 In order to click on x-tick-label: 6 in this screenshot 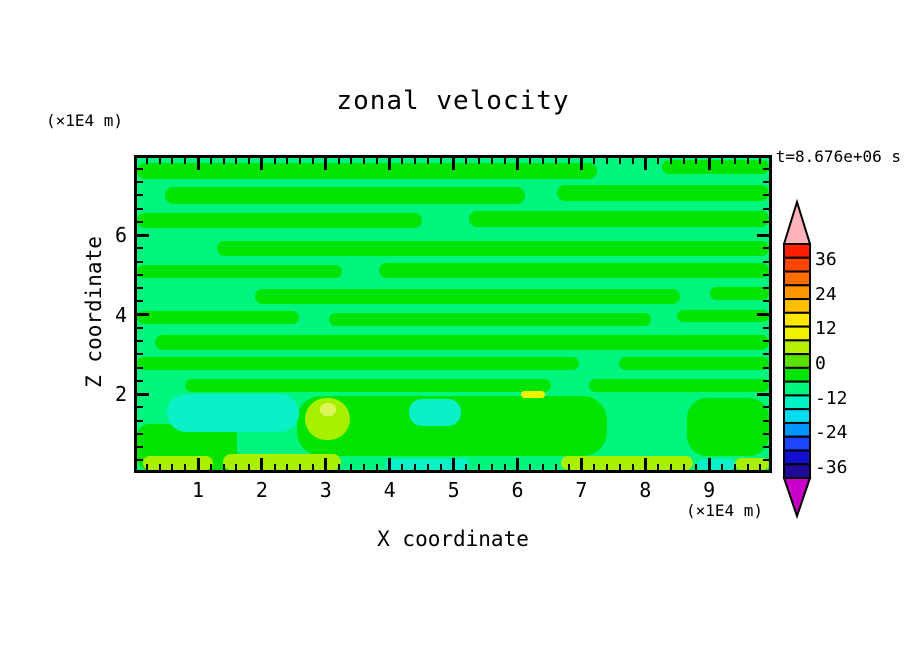, I will do `click(517, 490)`.